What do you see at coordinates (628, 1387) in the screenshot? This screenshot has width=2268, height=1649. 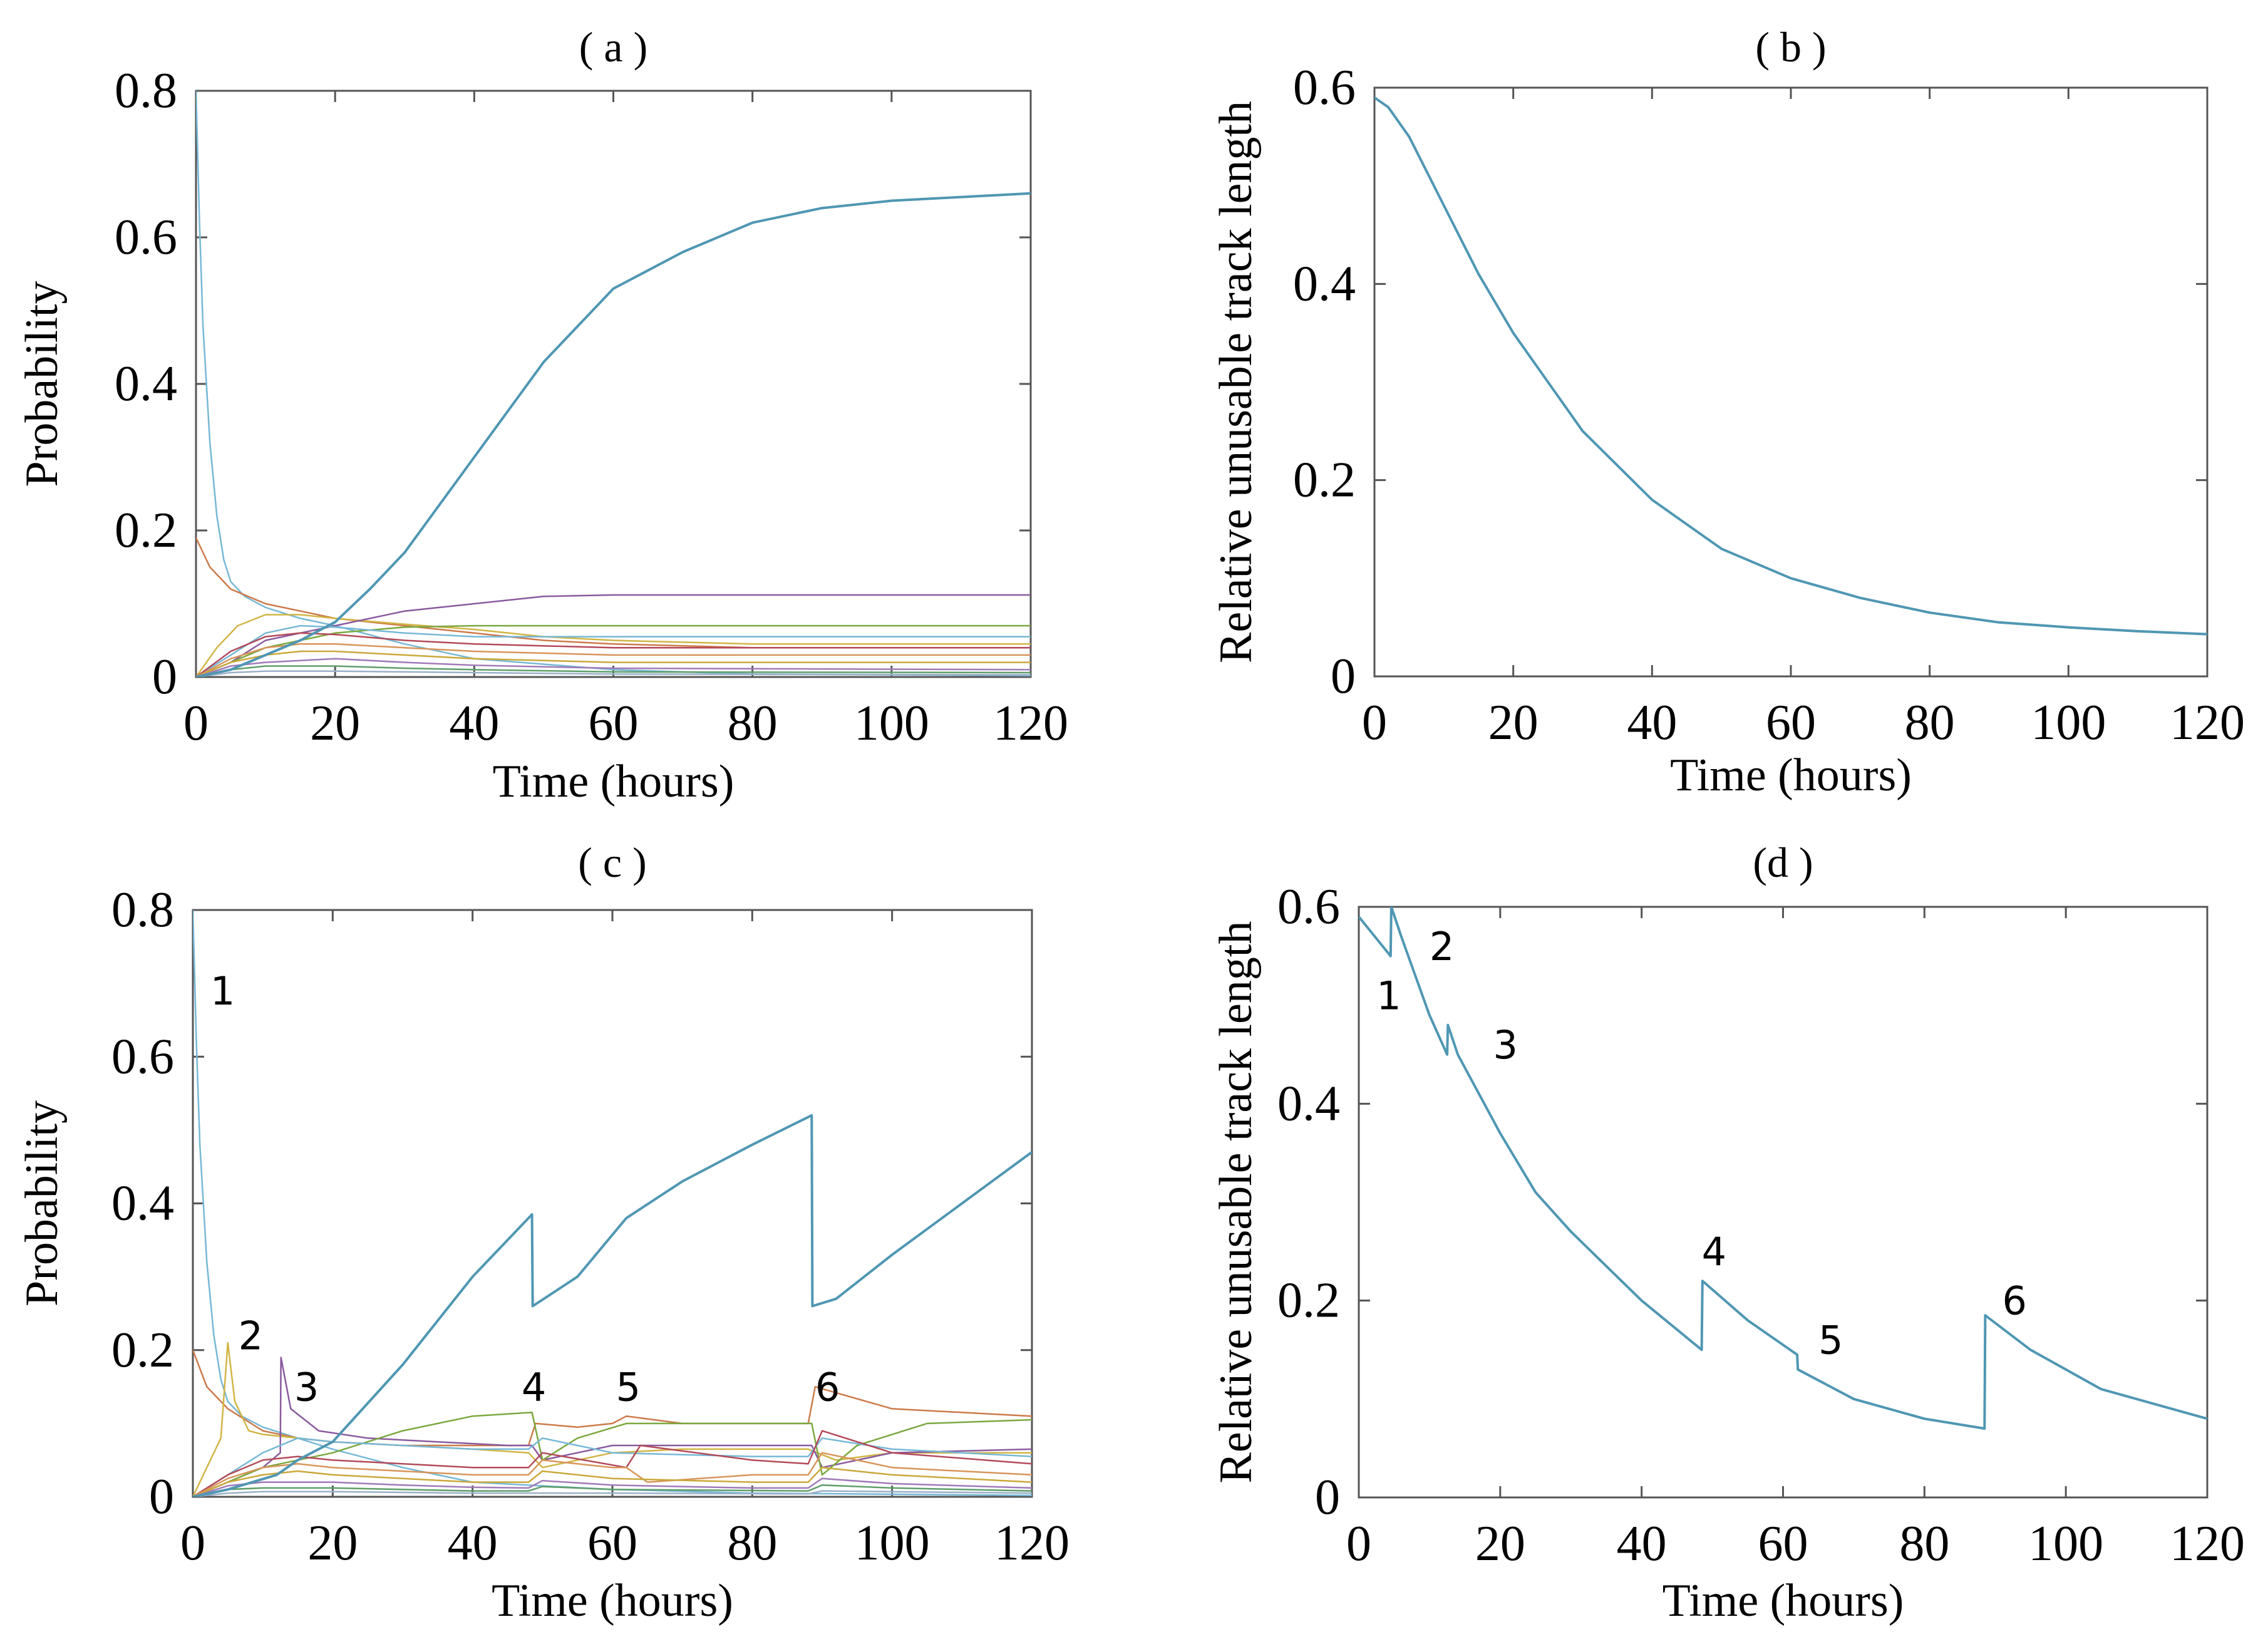 I see `chart-c-annotation-5: 5` at bounding box center [628, 1387].